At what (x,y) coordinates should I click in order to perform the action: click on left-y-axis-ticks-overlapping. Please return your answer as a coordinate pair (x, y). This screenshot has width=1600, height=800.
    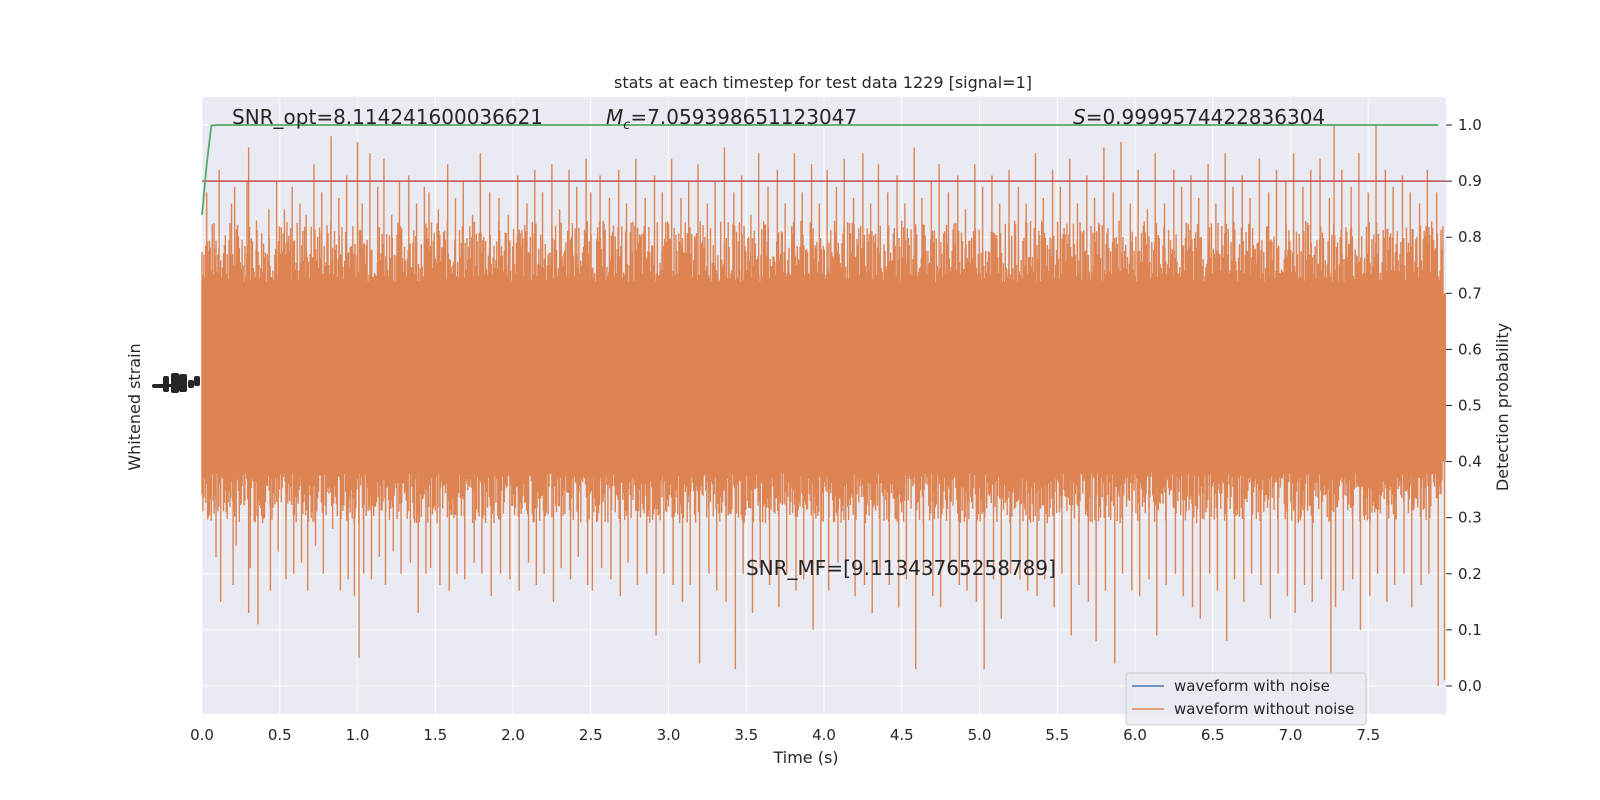
    Looking at the image, I should click on (176, 383).